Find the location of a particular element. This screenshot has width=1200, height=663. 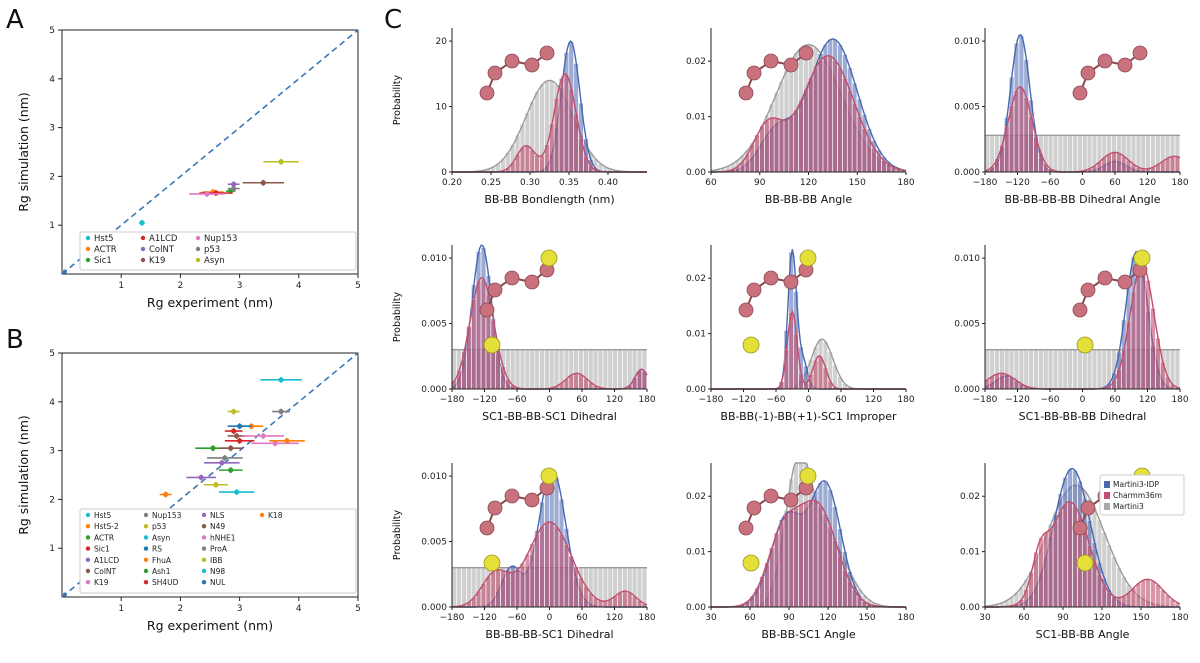

y-tick-label: 20 is located at coordinates (442, 42).